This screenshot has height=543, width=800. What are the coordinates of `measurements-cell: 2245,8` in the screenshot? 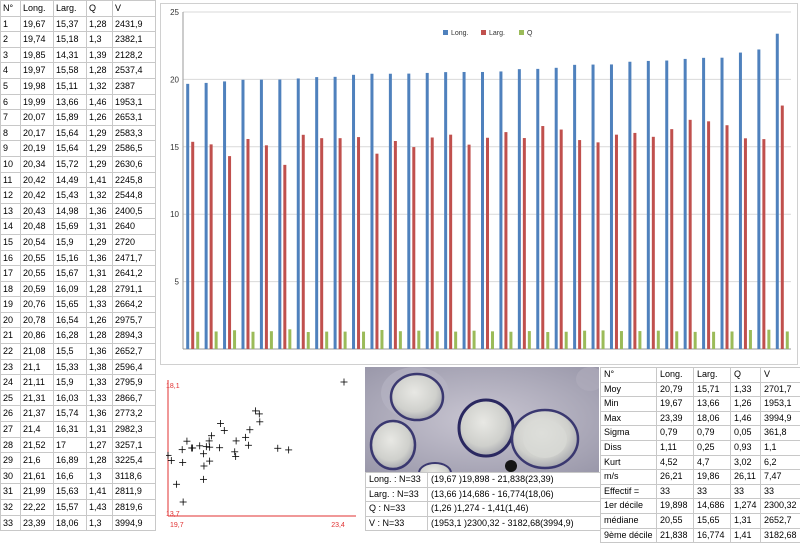 It's located at (134, 180).